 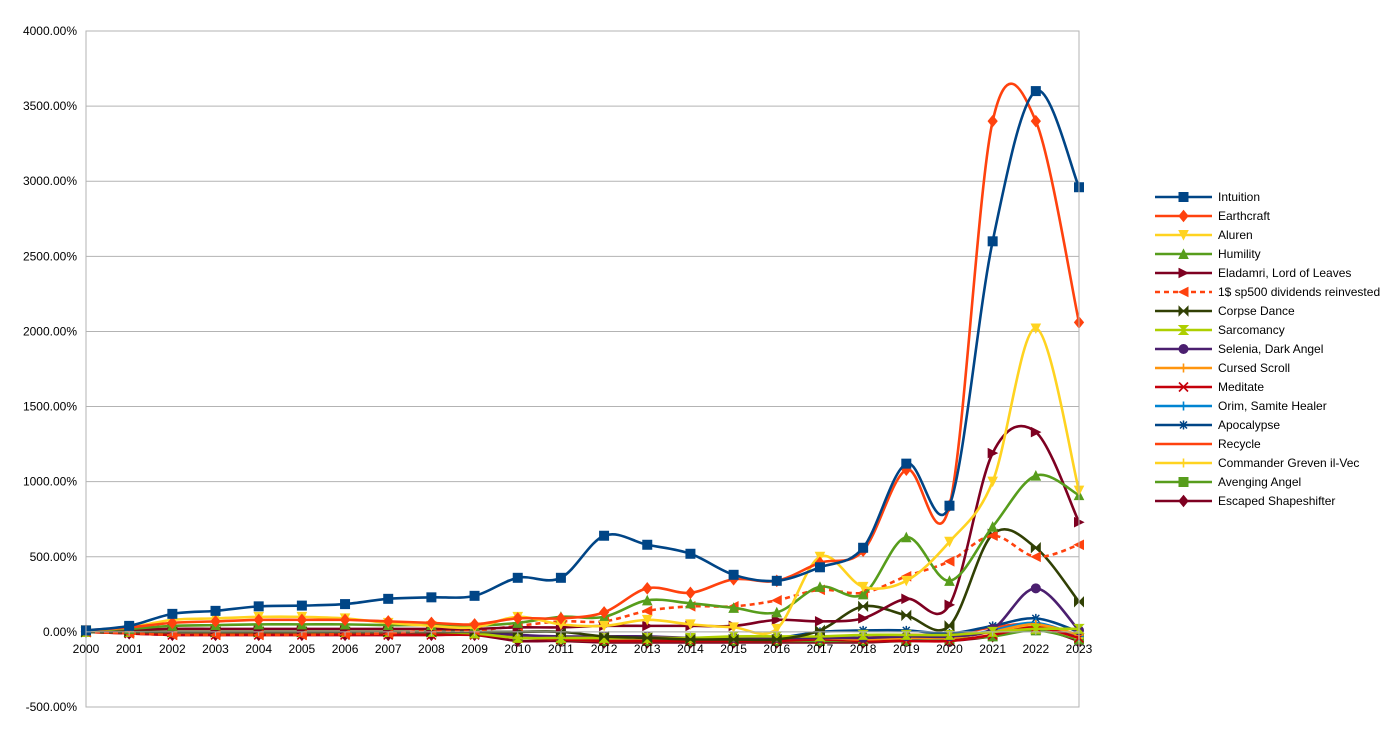 I want to click on x-tick-label: 2020, so click(x=949, y=649).